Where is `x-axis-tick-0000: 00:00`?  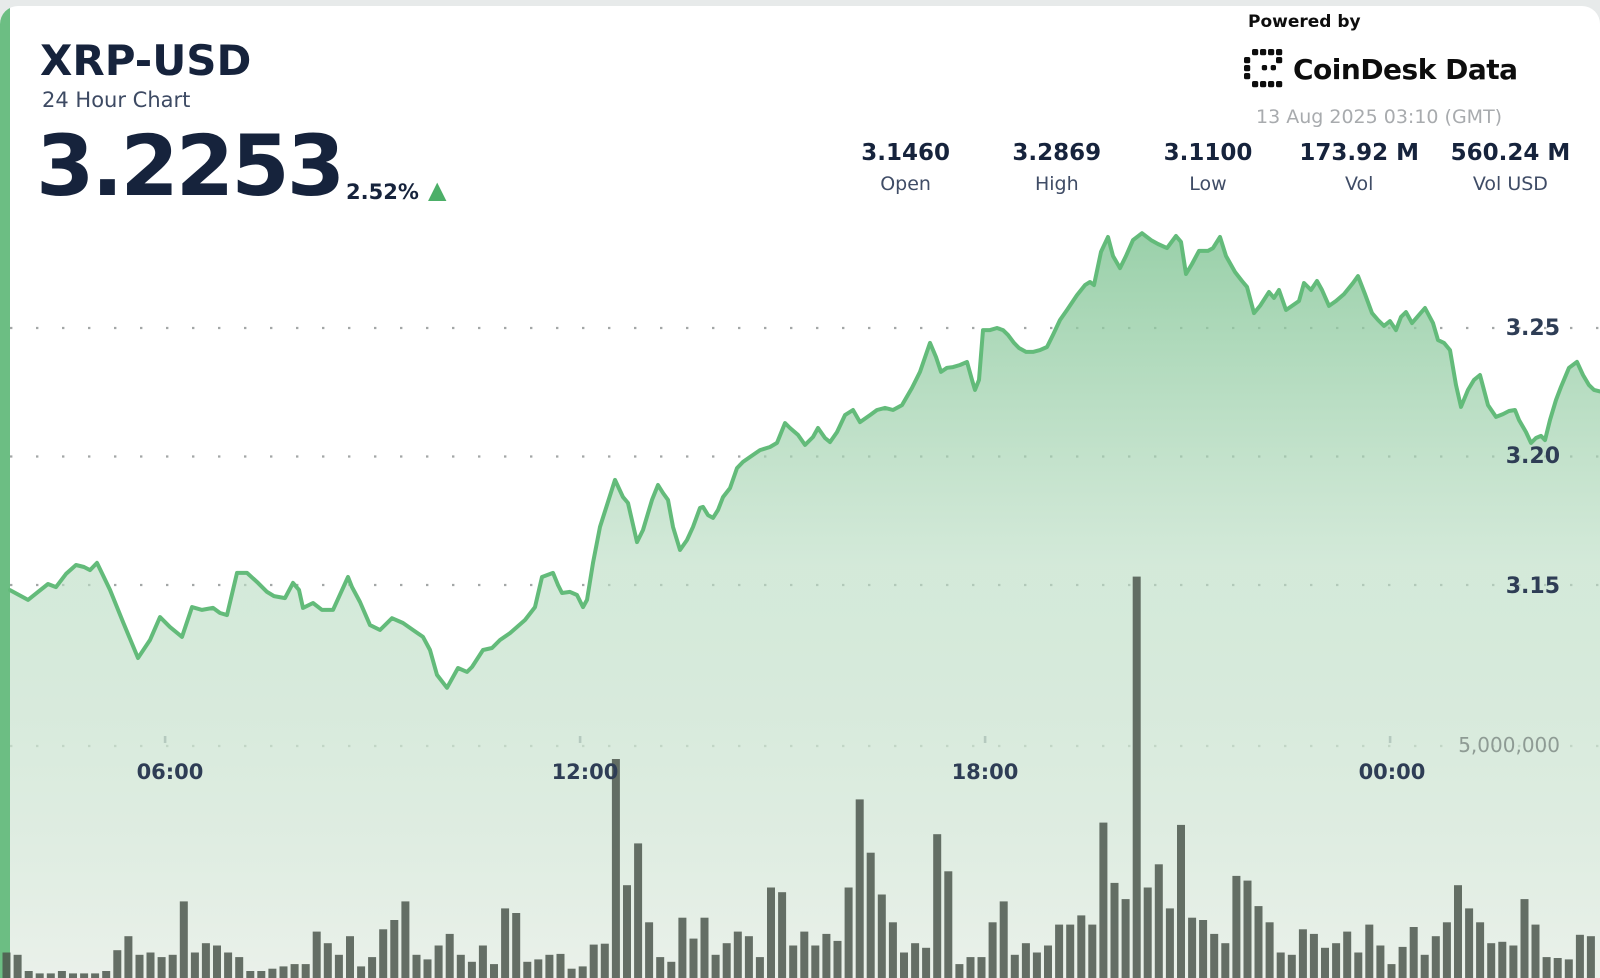
x-axis-tick-0000: 00:00 is located at coordinates (1392, 772).